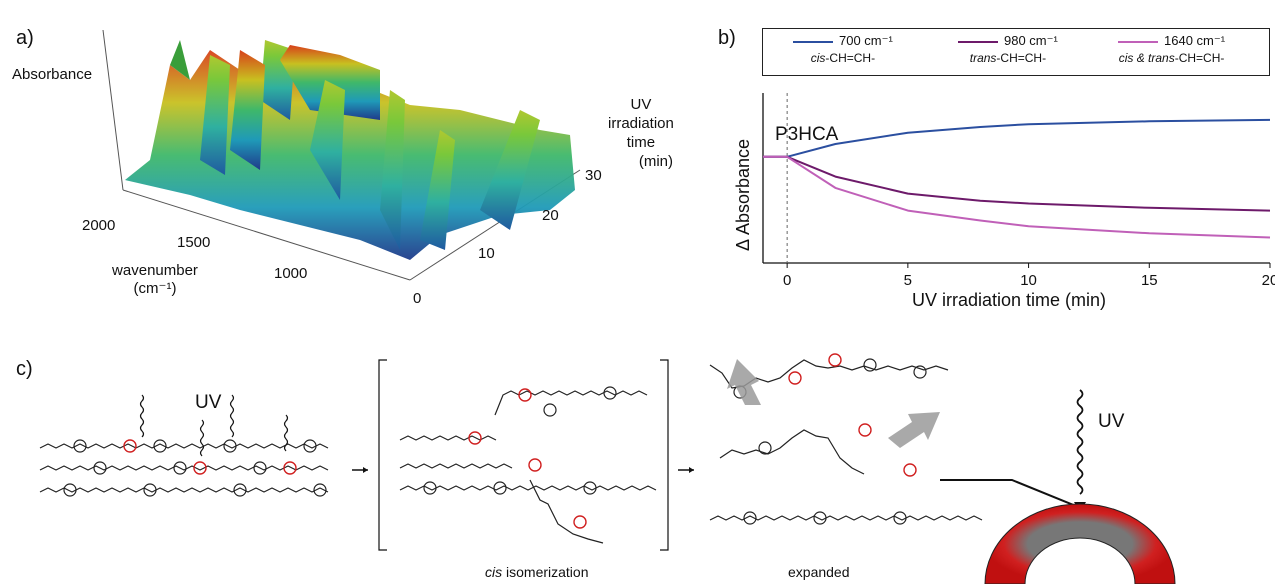 The height and width of the screenshot is (584, 1277). Describe the element at coordinates (527, 458) in the screenshot. I see `red-segments-cis` at that location.